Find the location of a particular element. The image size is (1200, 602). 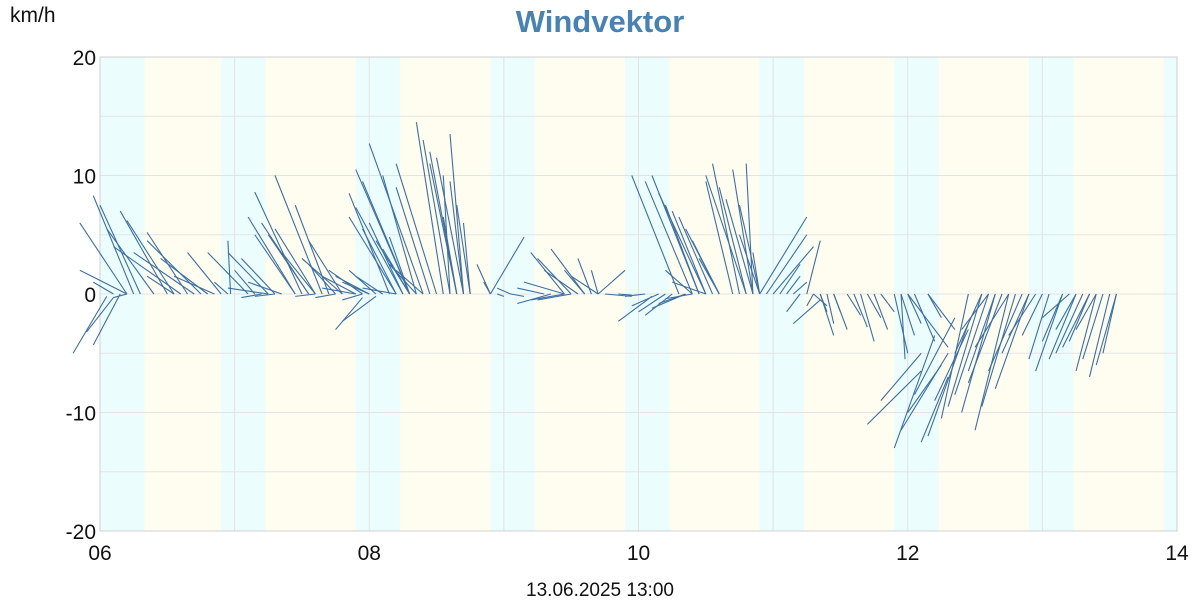

x-tick-label: 06 is located at coordinates (99, 553).